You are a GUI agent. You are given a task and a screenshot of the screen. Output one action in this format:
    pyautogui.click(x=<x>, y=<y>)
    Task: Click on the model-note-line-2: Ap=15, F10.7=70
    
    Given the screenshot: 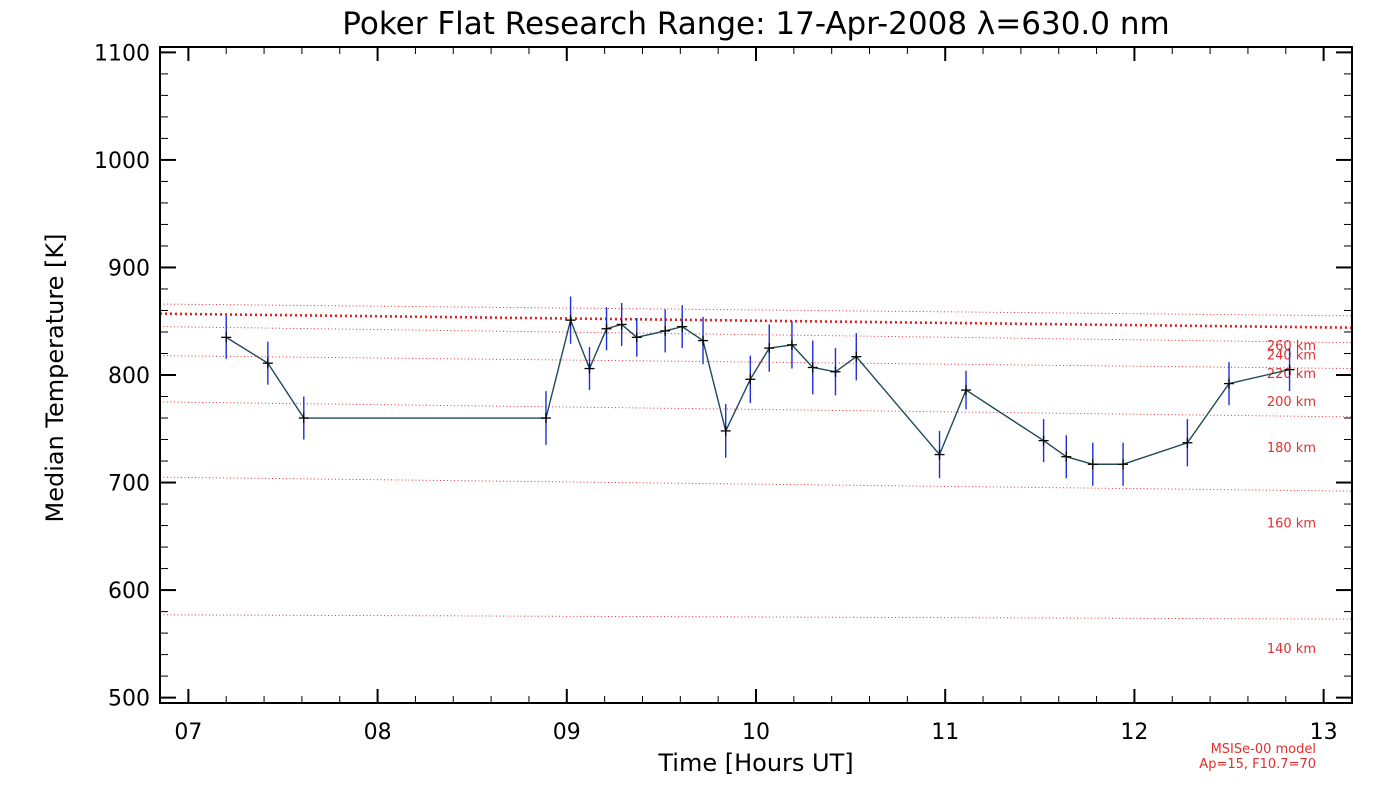 What is the action you would take?
    pyautogui.click(x=1257, y=764)
    